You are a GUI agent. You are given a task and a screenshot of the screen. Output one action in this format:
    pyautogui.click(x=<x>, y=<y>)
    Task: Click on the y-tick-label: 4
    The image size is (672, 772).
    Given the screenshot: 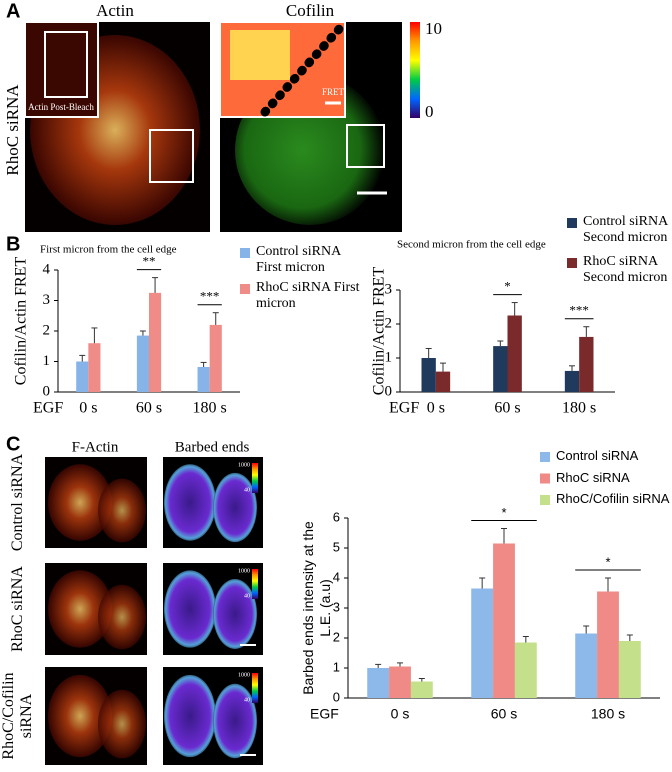 What is the action you would take?
    pyautogui.click(x=336, y=576)
    